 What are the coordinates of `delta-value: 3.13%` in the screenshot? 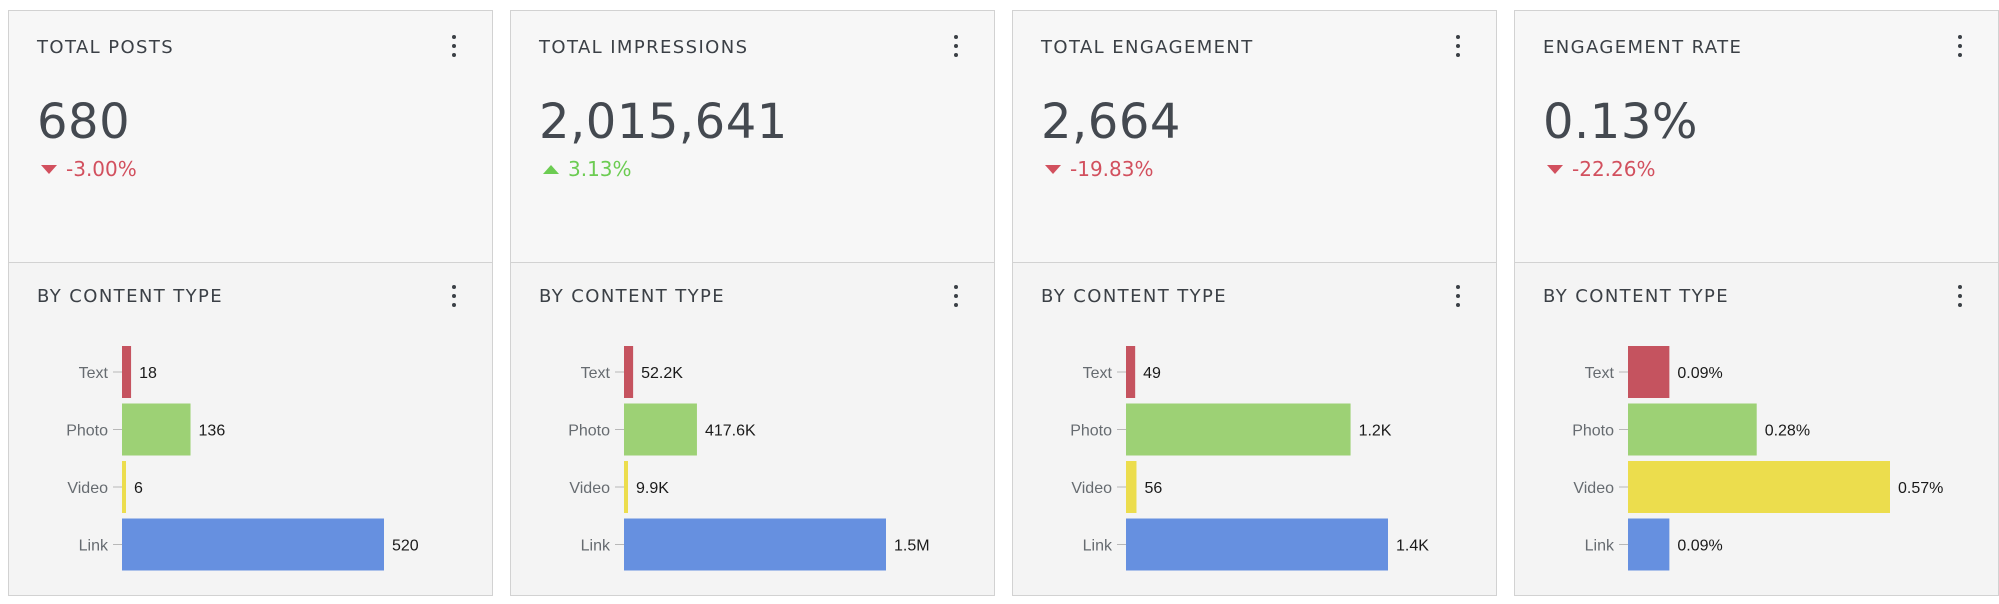 It's located at (600, 169).